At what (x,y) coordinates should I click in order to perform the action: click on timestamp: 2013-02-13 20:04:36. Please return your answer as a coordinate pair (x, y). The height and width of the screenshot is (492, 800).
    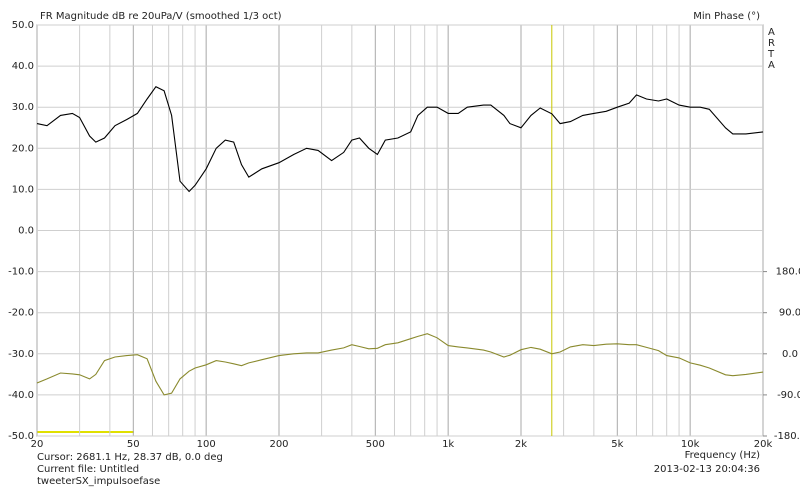
    Looking at the image, I should click on (707, 469).